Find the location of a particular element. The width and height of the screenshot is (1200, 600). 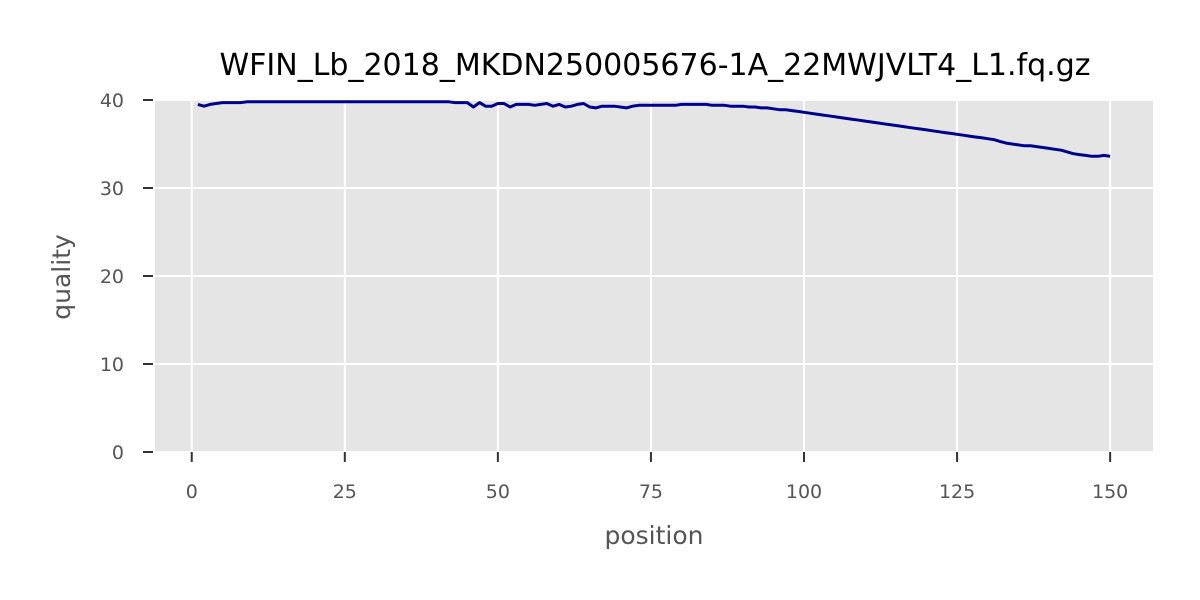

quality-line-series is located at coordinates (654, 129).